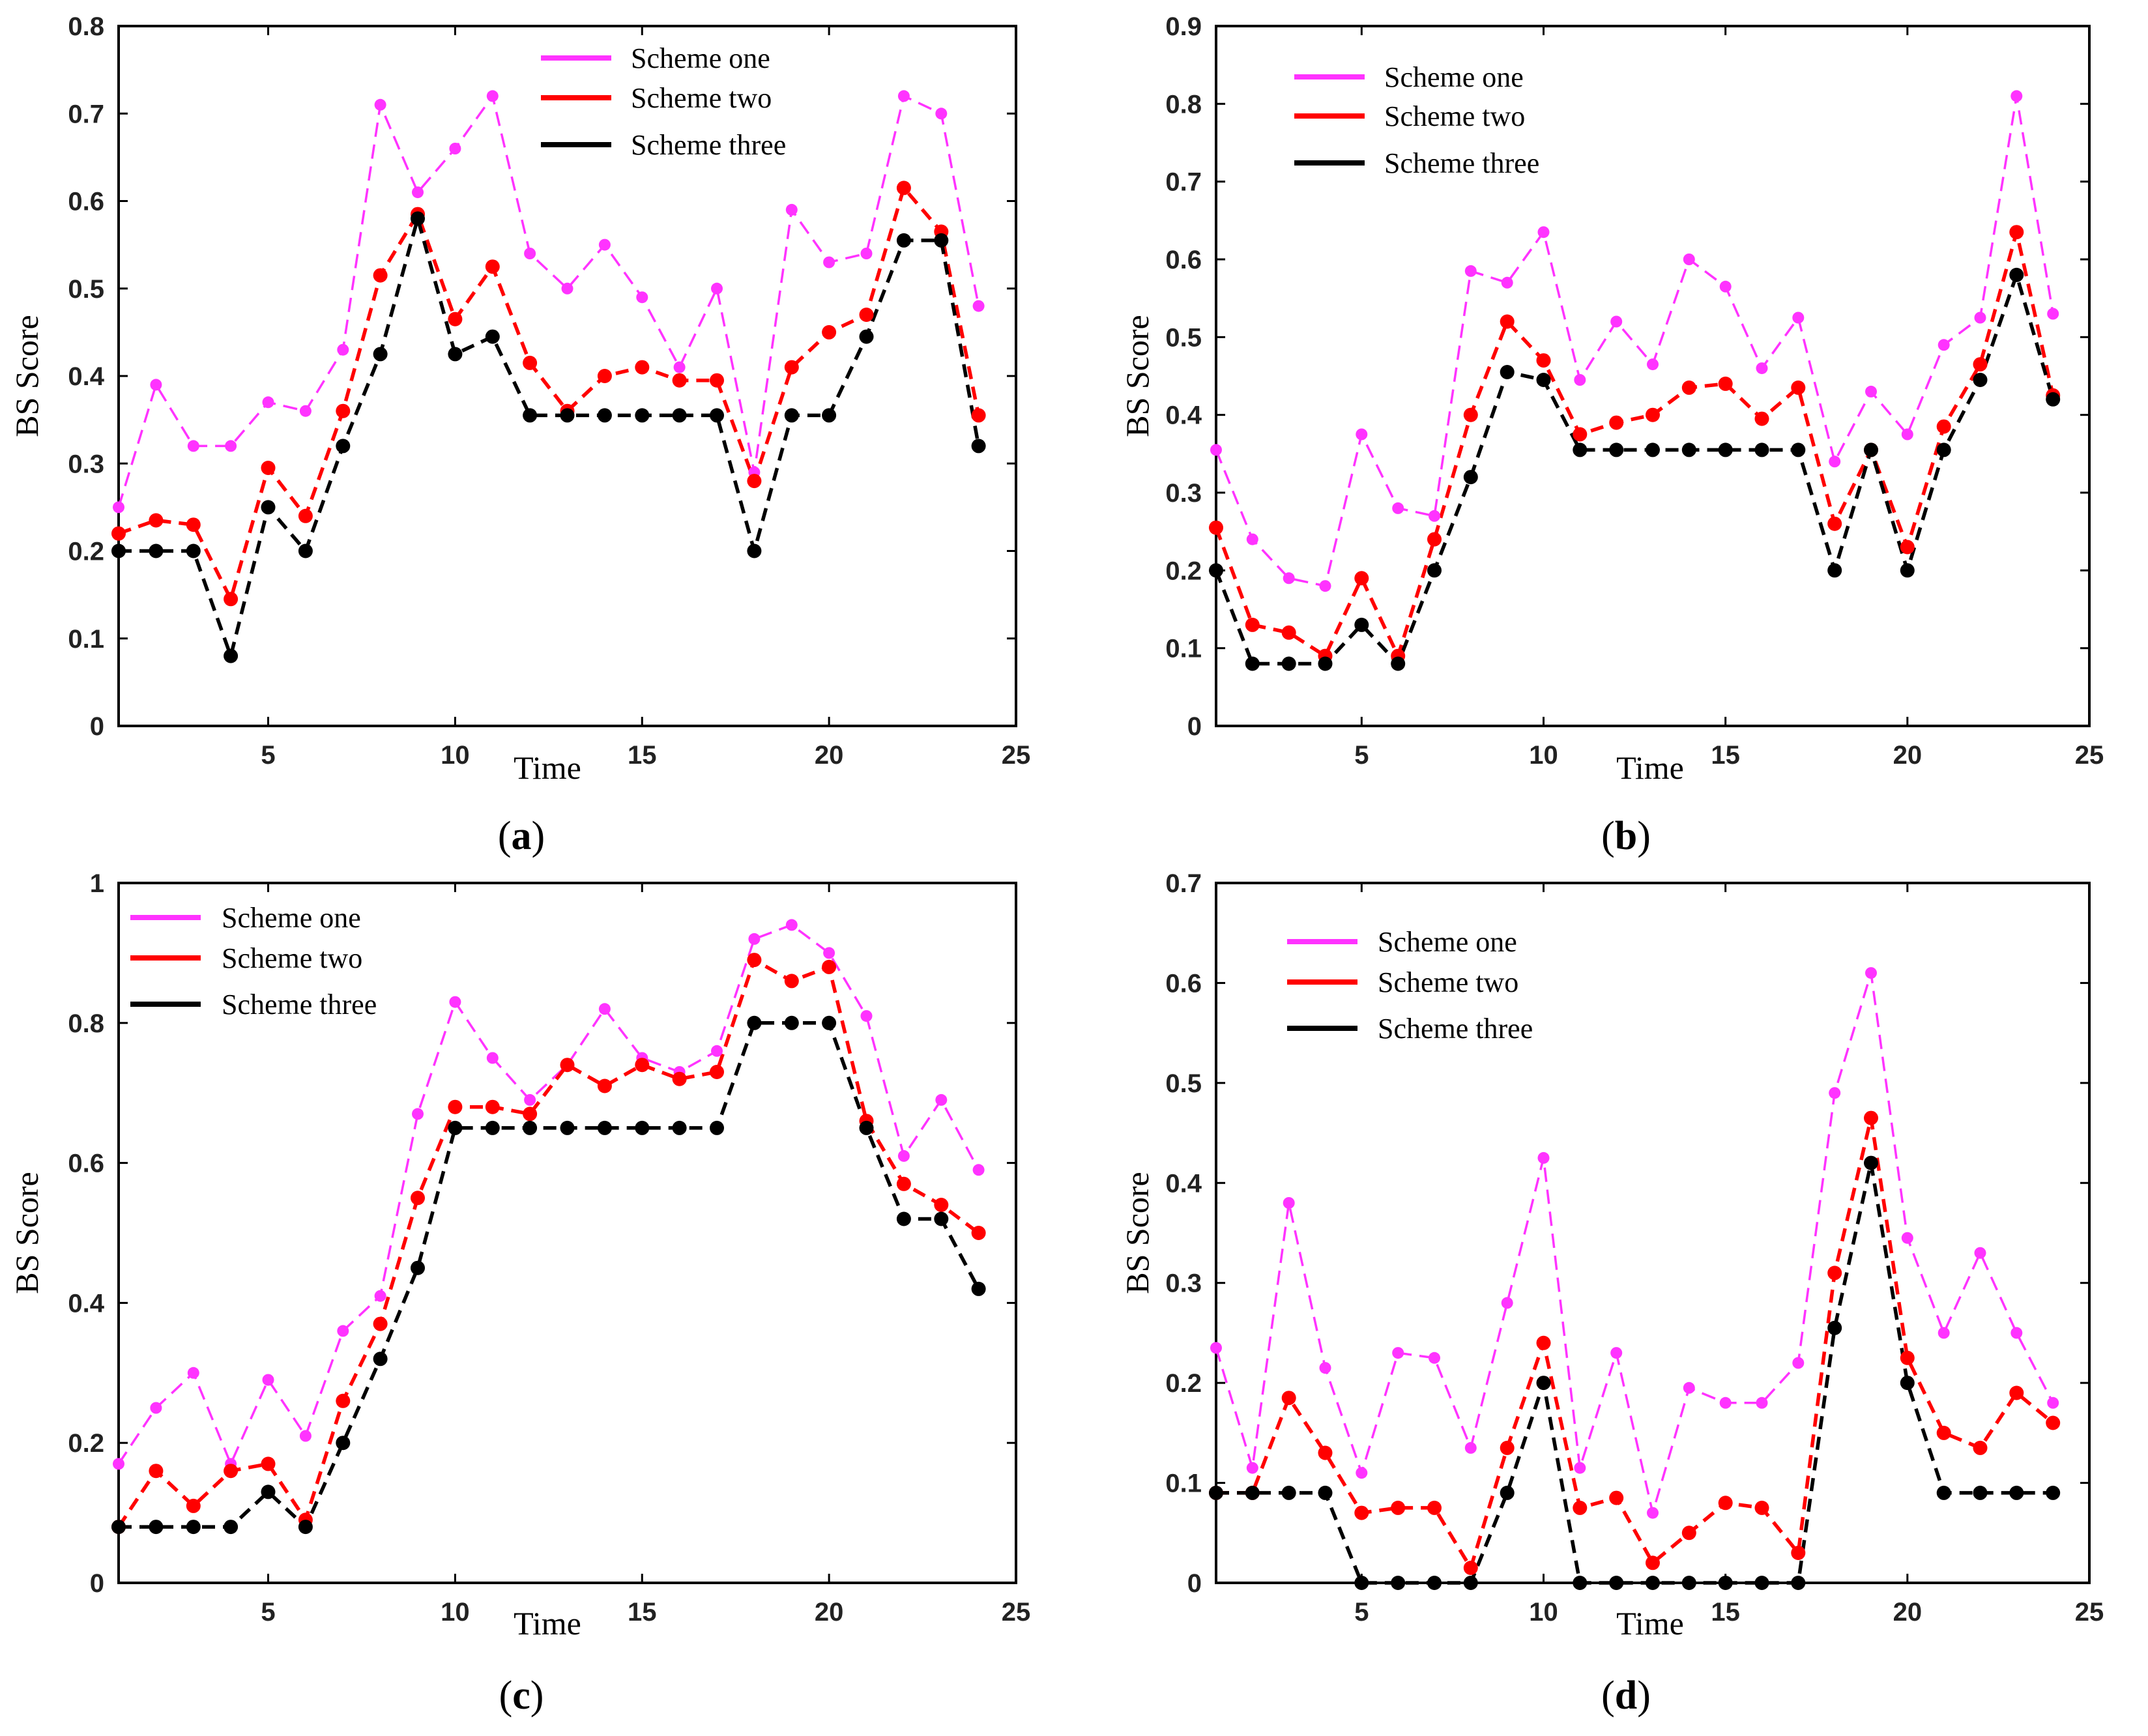 This screenshot has height=1736, width=2148. I want to click on x-tick-label: 5, so click(1361, 755).